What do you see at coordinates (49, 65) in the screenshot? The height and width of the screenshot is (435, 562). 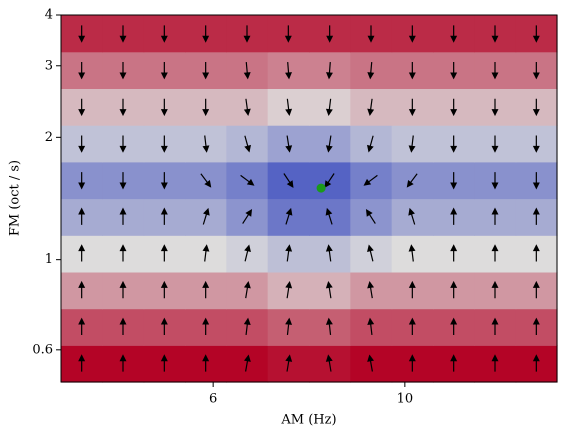 I see `y-tick-label: 3` at bounding box center [49, 65].